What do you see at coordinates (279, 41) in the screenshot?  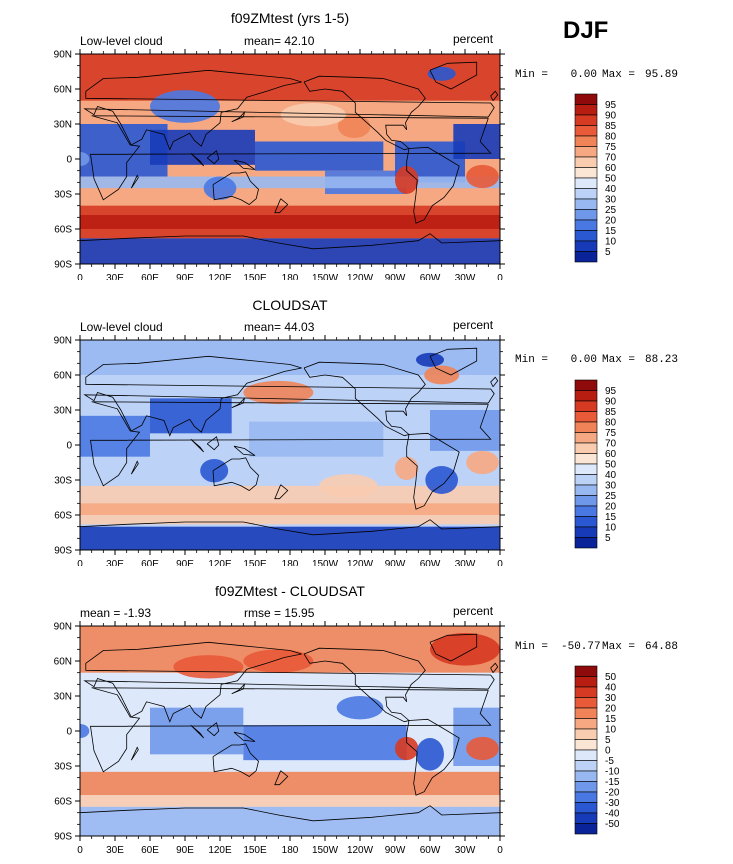 I see `panel-1-mean: mean= 42.10` at bounding box center [279, 41].